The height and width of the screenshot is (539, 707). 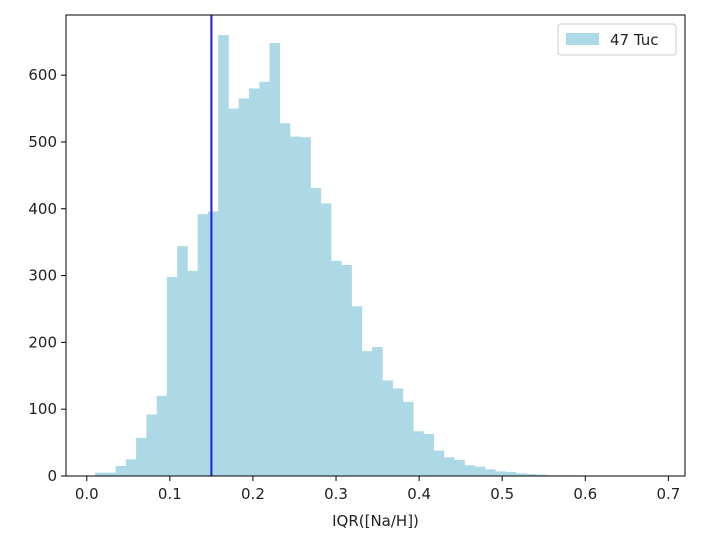 What do you see at coordinates (377, 489) in the screenshot?
I see `x-axis: 0.0 0.1 0.2 0.3 0.4 0.5 0.6 0.7` at bounding box center [377, 489].